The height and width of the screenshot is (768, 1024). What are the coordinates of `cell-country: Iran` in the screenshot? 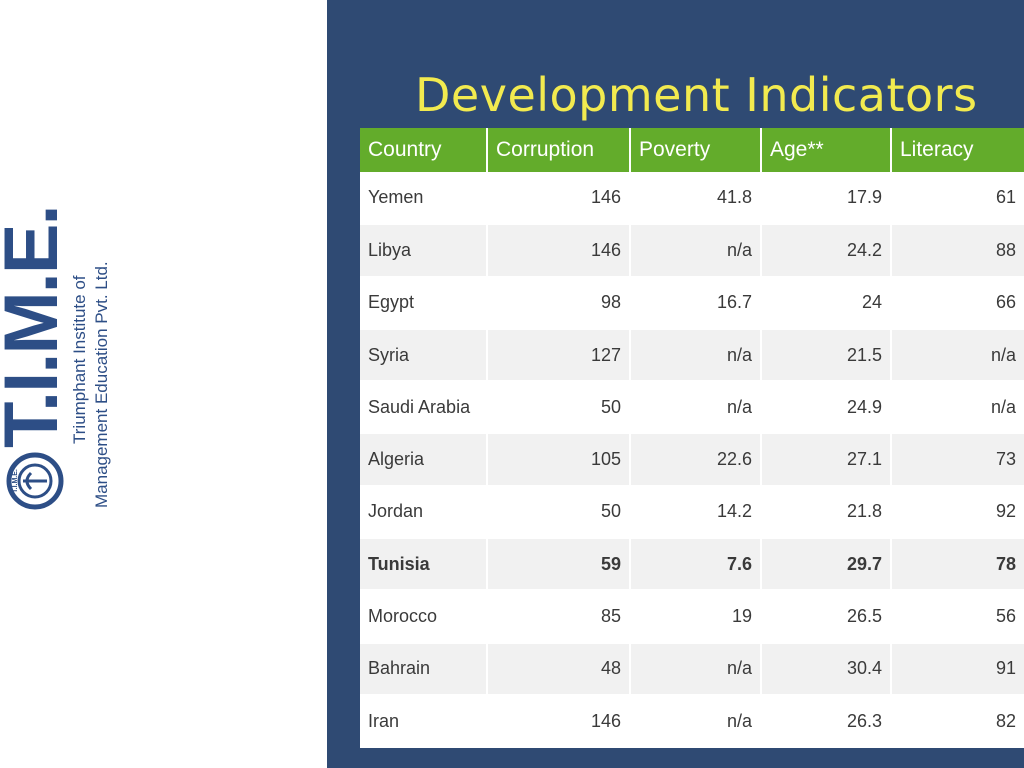 It's located at (424, 721).